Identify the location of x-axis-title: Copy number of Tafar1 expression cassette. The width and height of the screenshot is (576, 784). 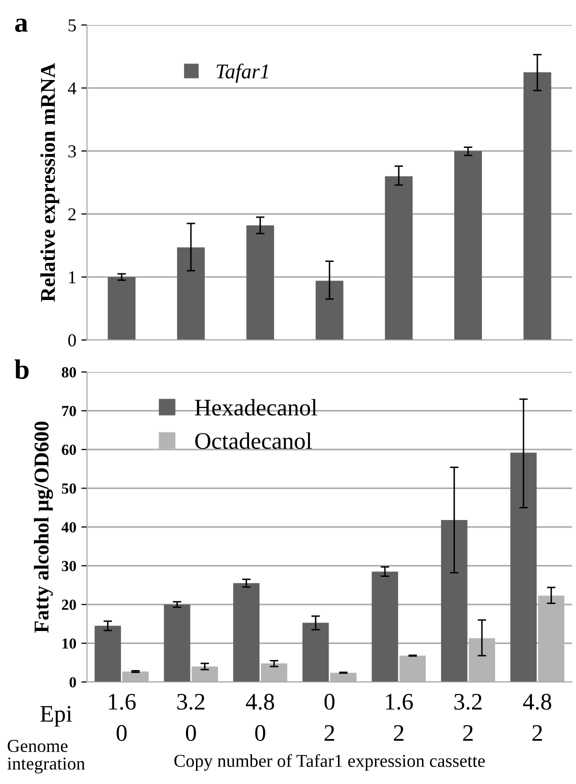
(329, 762).